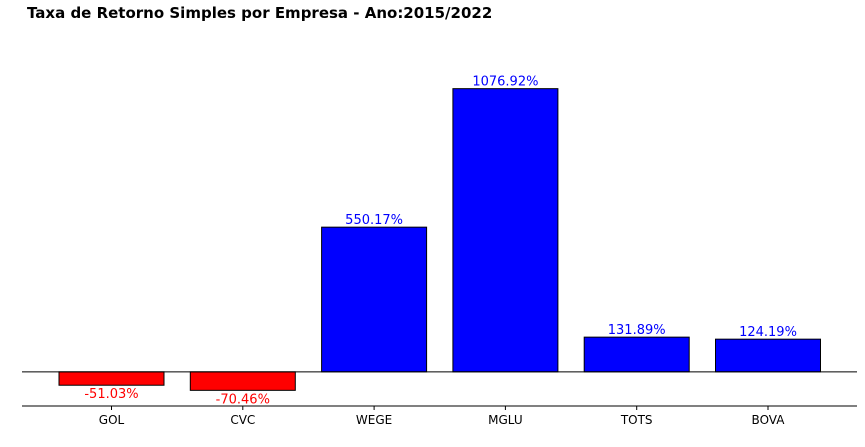  What do you see at coordinates (636, 354) in the screenshot?
I see `bar-tots` at bounding box center [636, 354].